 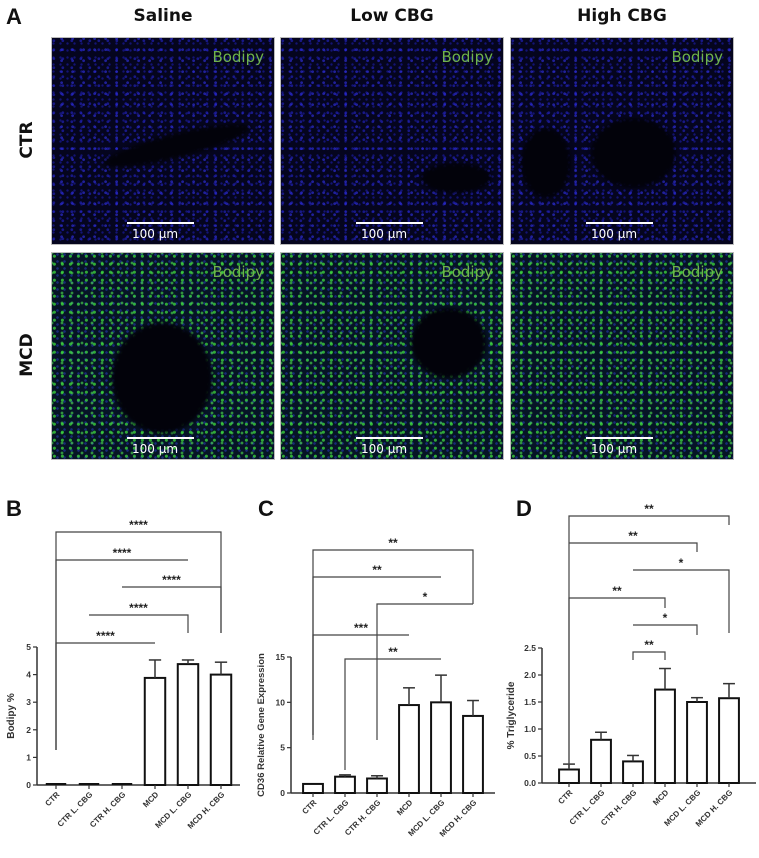 What do you see at coordinates (530, 675) in the screenshot?
I see `y-tick-label: 2.0` at bounding box center [530, 675].